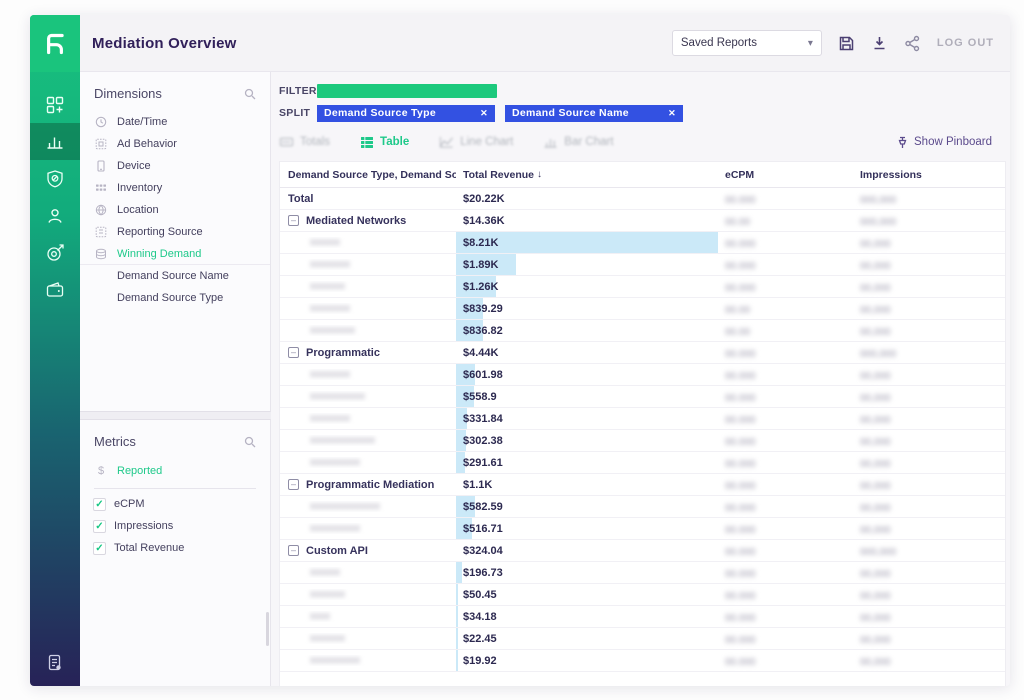  I want to click on tab-line-chart: Line Chart, so click(476, 142).